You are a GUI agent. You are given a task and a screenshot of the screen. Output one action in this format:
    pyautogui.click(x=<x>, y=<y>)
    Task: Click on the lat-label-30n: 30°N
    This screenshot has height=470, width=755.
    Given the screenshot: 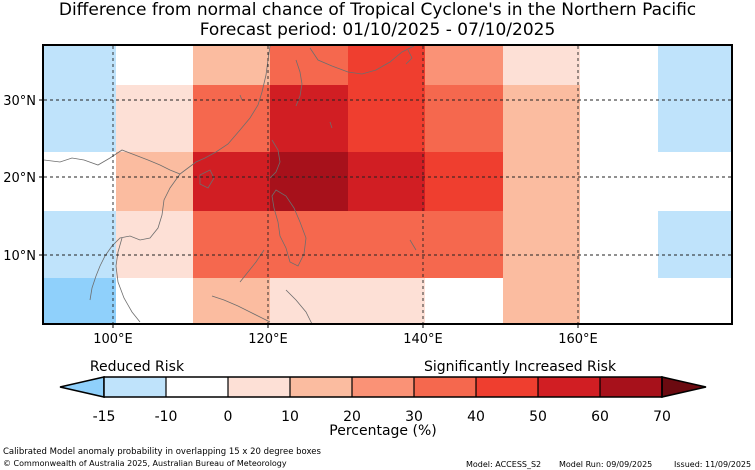 What is the action you would take?
    pyautogui.click(x=19, y=101)
    